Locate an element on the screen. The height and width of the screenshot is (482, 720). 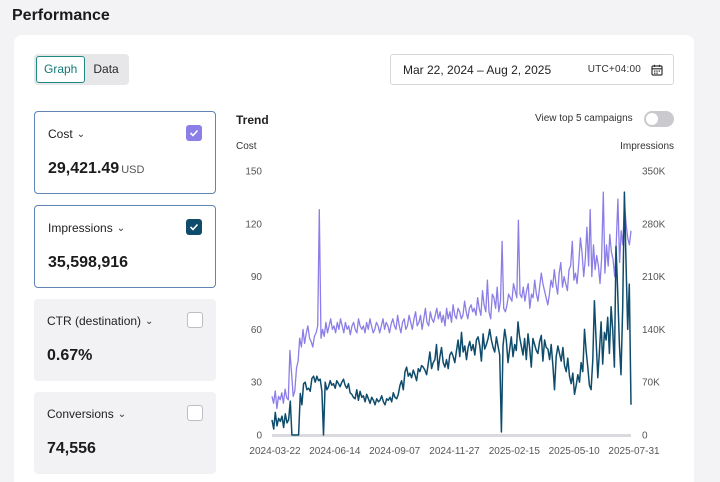
x-tick-label: 2024-03-22 is located at coordinates (275, 451).